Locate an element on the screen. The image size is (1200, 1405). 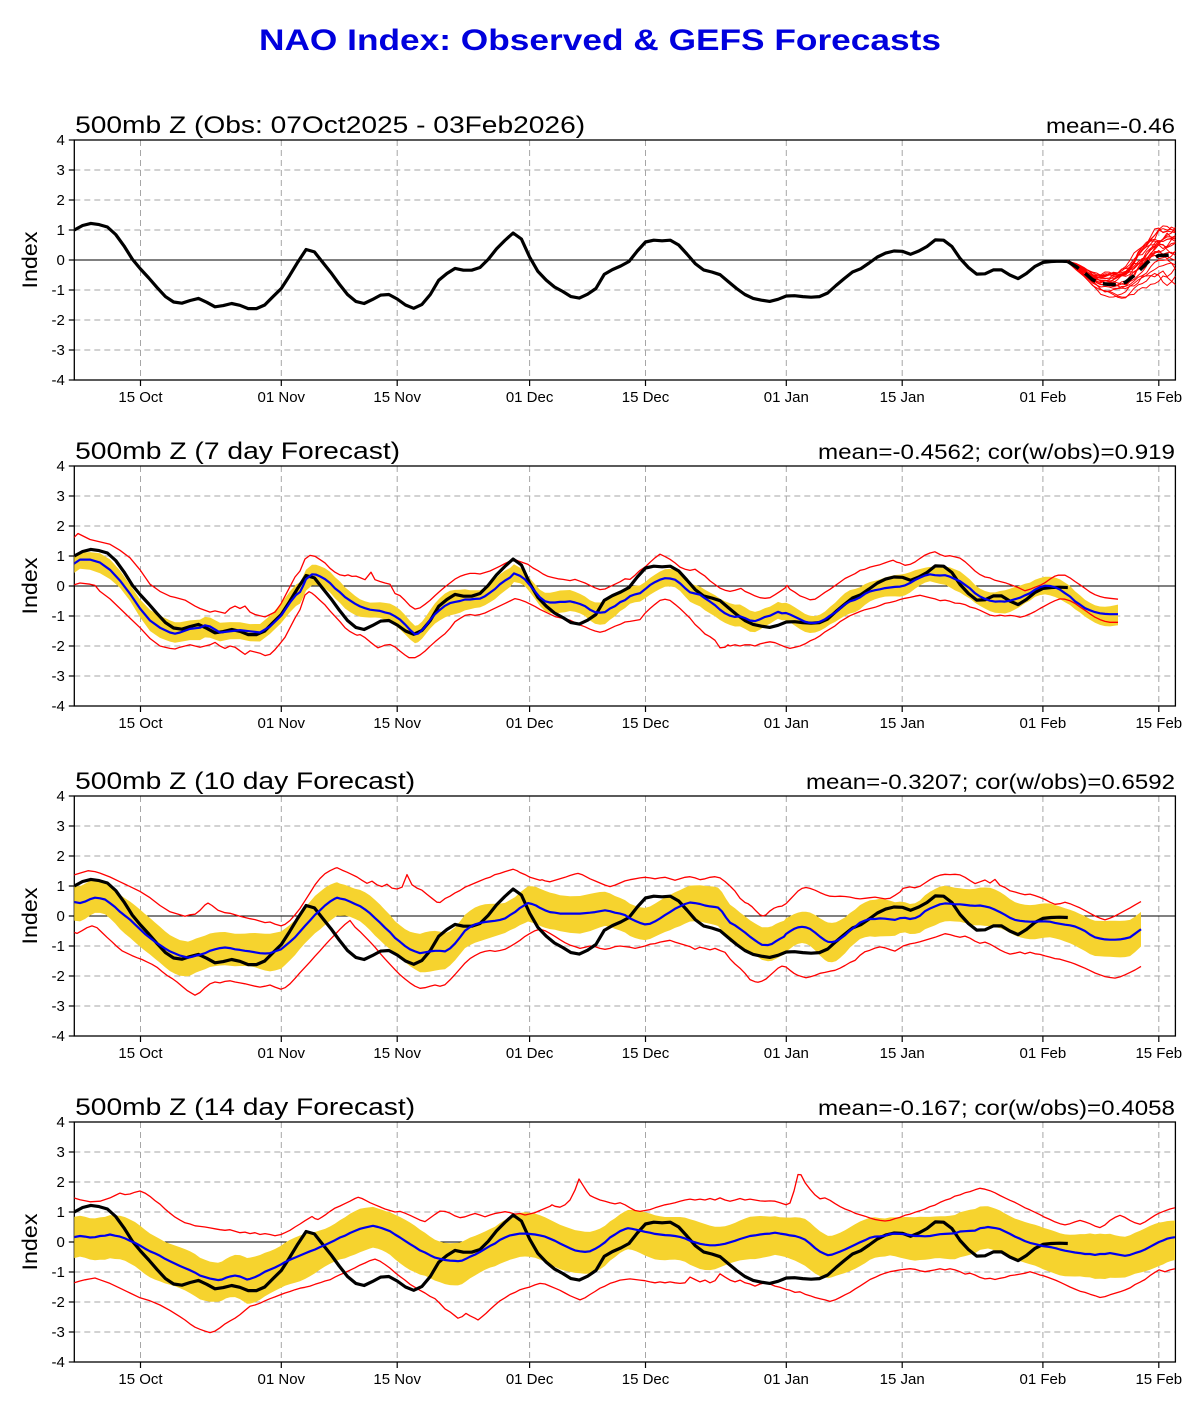
svg-text: 500mb Z (10 day Forecast) is located at coordinates (245, 781).